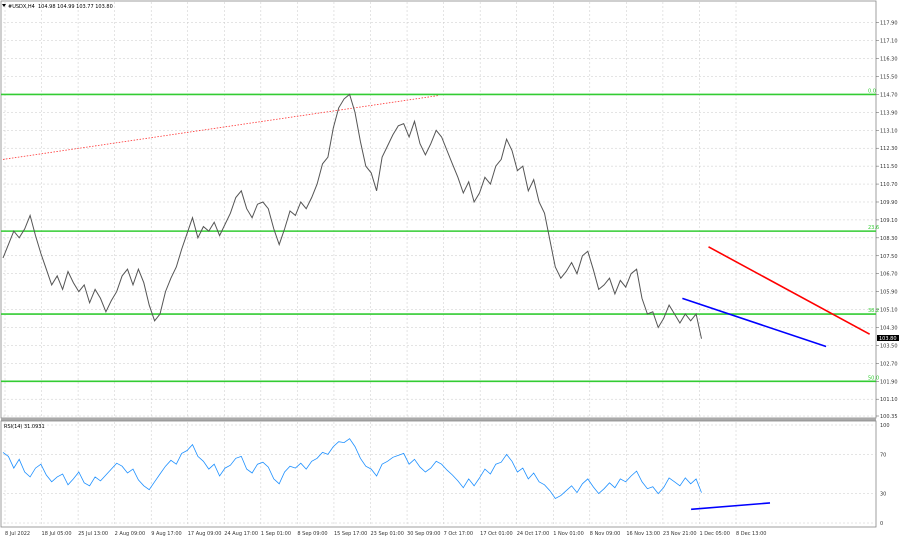 Image resolution: width=900 pixels, height=539 pixels. What do you see at coordinates (889, 78) in the screenshot?
I see `price-tick-label: 115.50` at bounding box center [889, 78].